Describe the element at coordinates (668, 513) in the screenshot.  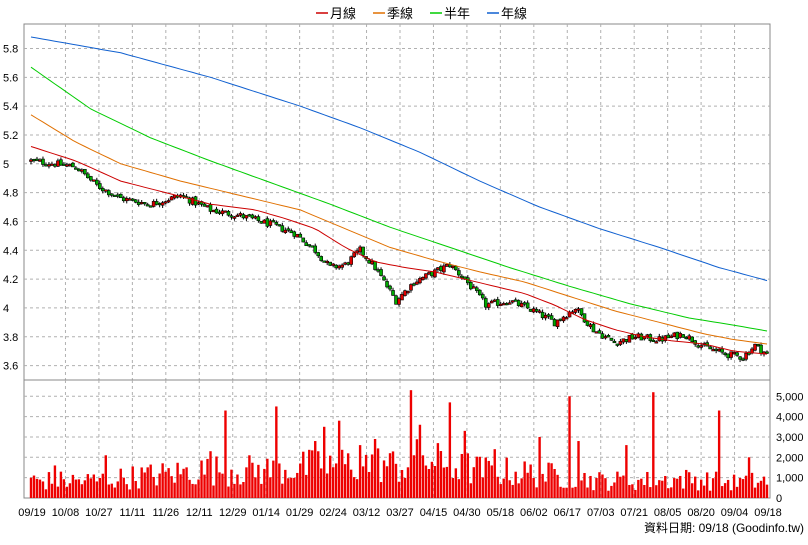
I see `x-tick-19: 08/05` at that location.